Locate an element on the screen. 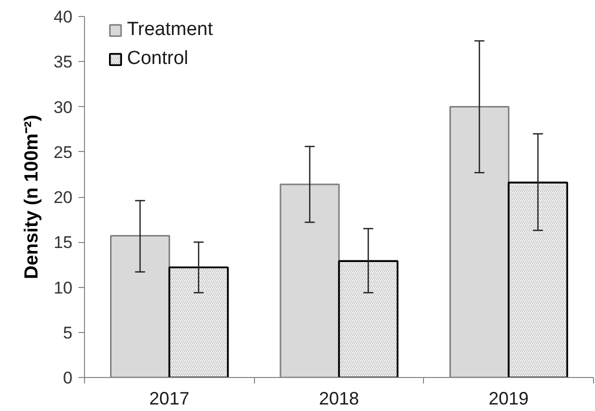  y-tick-label: 40 is located at coordinates (63, 17).